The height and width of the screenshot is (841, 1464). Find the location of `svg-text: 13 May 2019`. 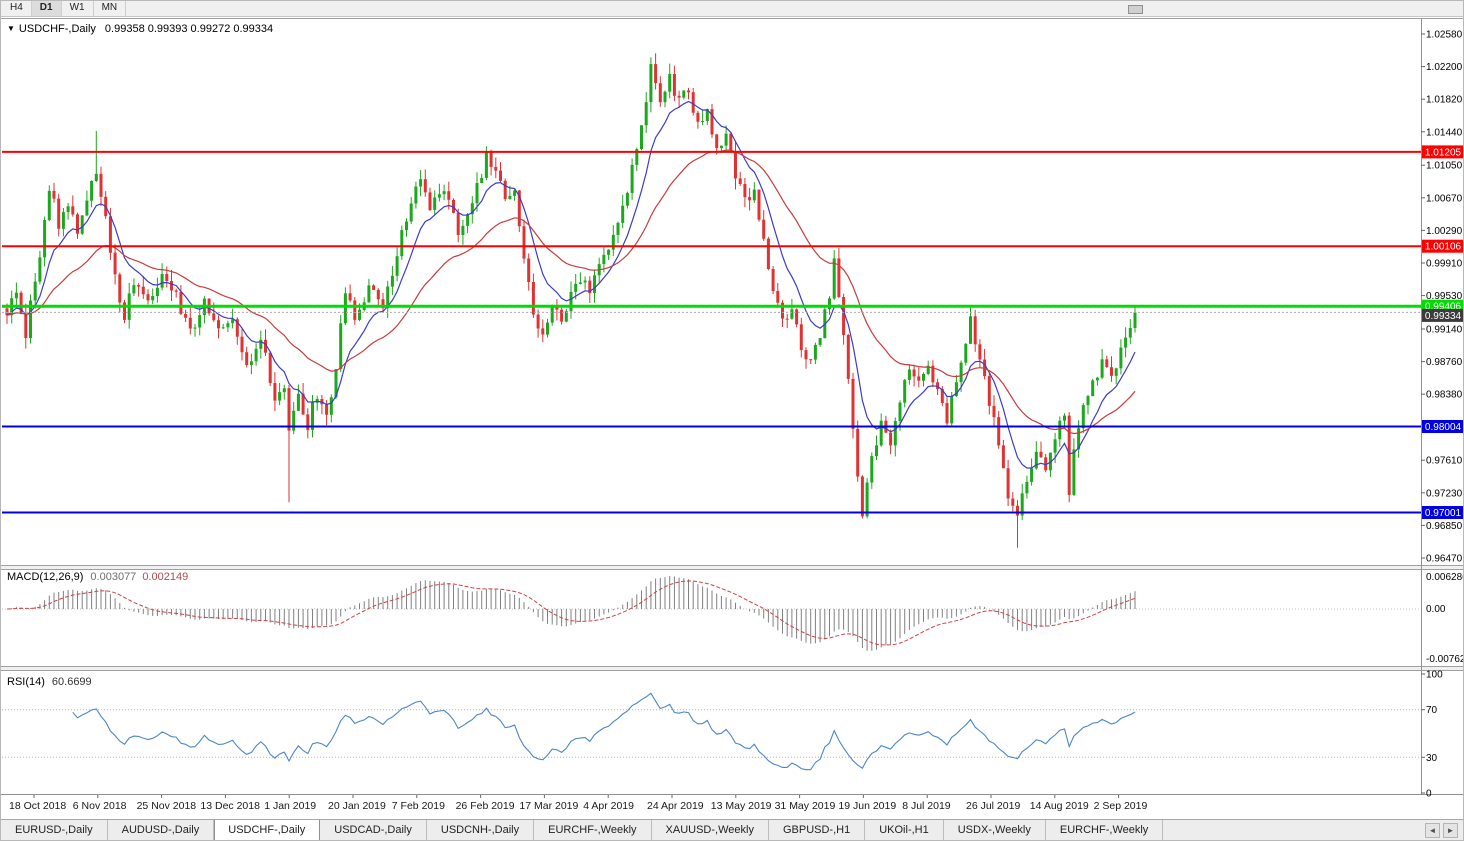

svg-text: 13 May 2019 is located at coordinates (741, 806).